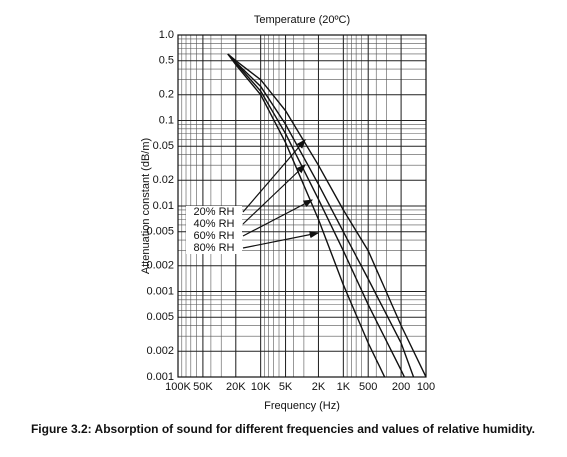 The width and height of the screenshot is (567, 457). I want to click on legend-label: 20% RH, so click(214, 212).